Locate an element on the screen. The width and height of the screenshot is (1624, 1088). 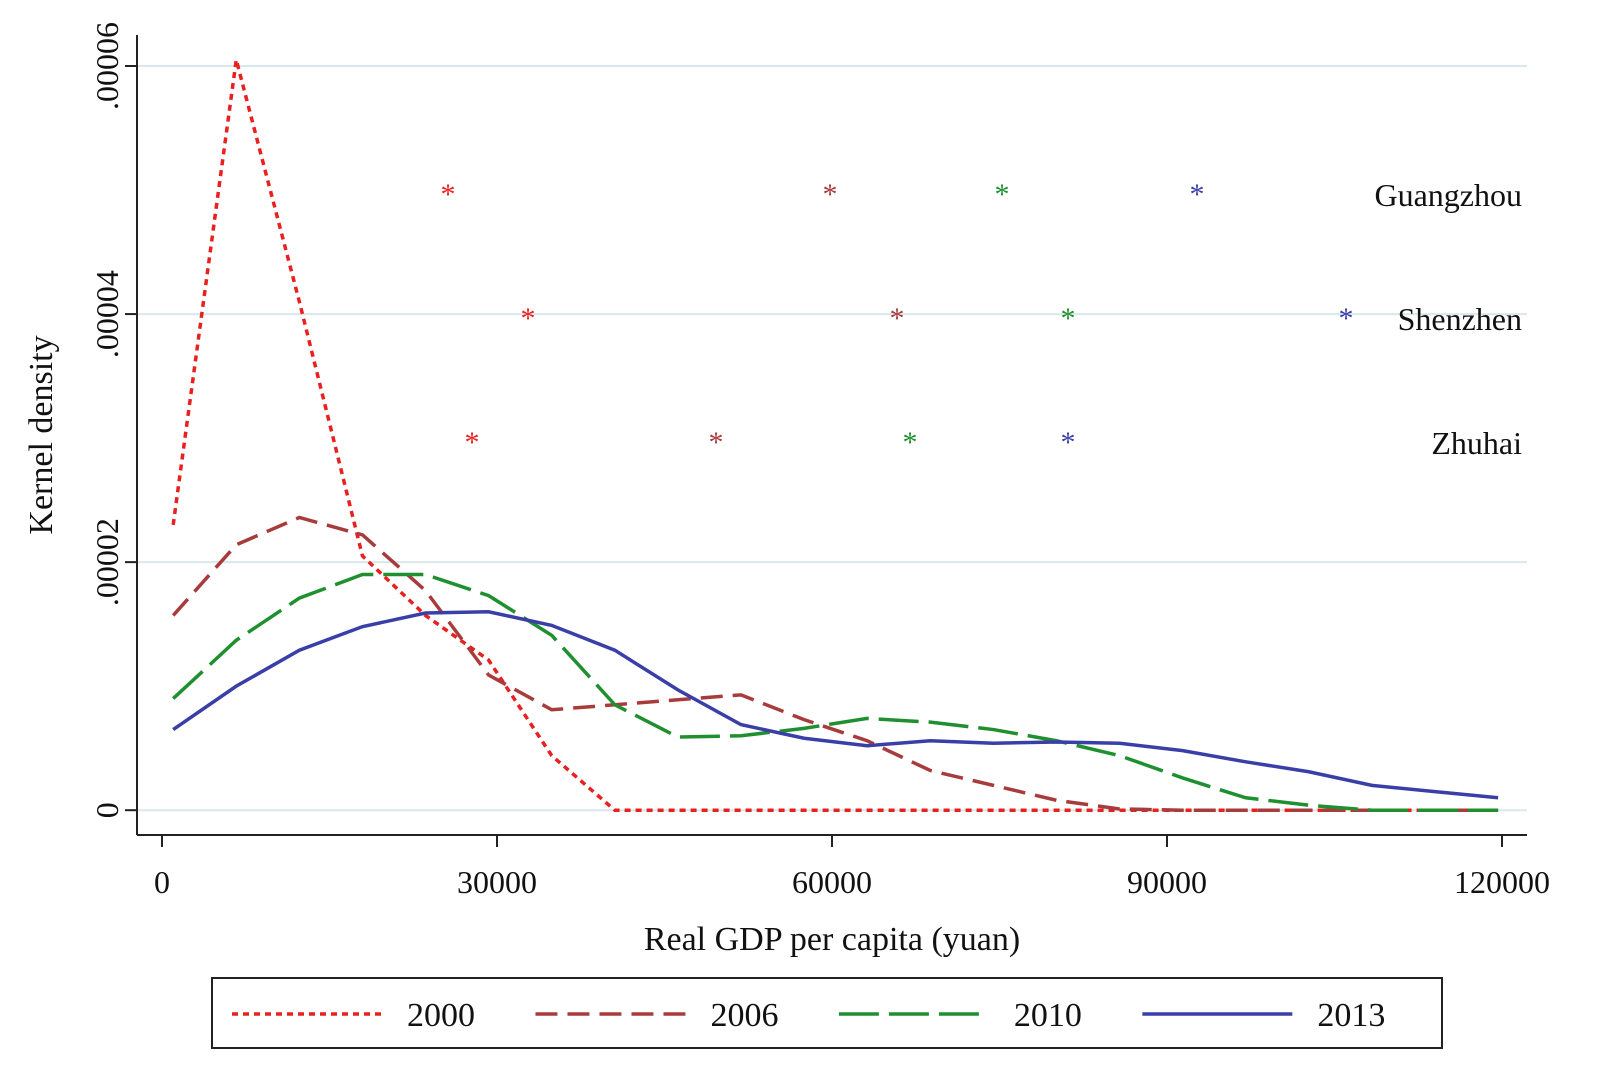
y-tick-label: .00004 is located at coordinates (107, 314).